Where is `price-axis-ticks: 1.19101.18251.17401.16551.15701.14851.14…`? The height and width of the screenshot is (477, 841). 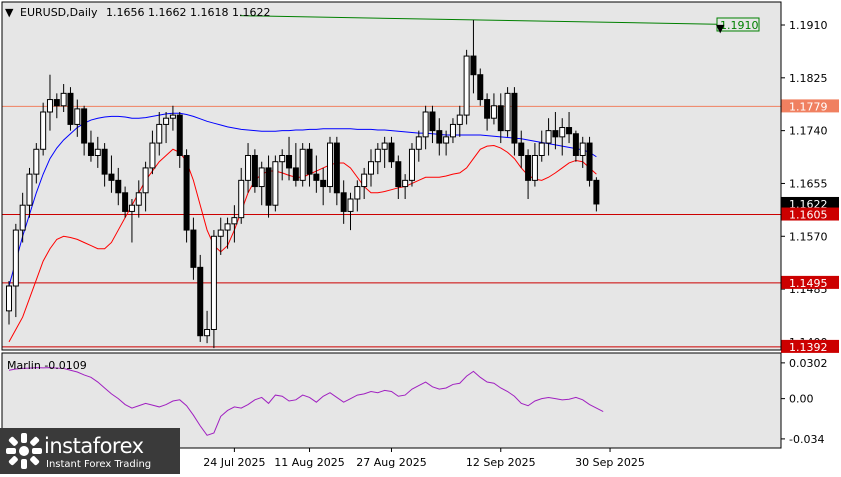
price-axis-ticks: 1.19101.18251.17401.16551.15701.14851.14… is located at coordinates (804, 184).